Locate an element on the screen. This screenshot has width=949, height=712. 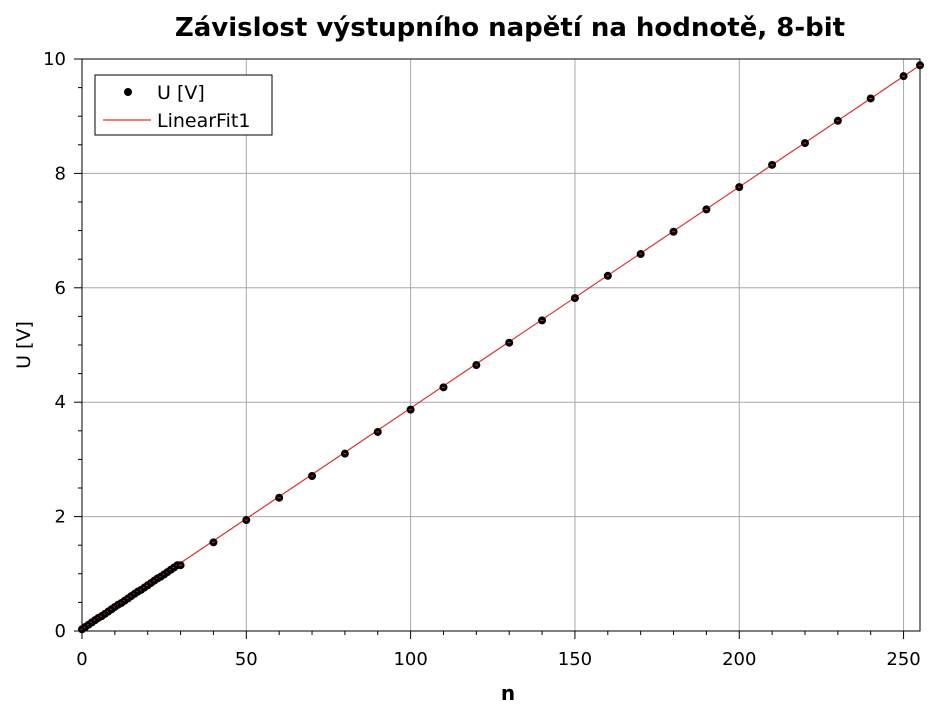
legend-label-points: U [V] is located at coordinates (181, 93).